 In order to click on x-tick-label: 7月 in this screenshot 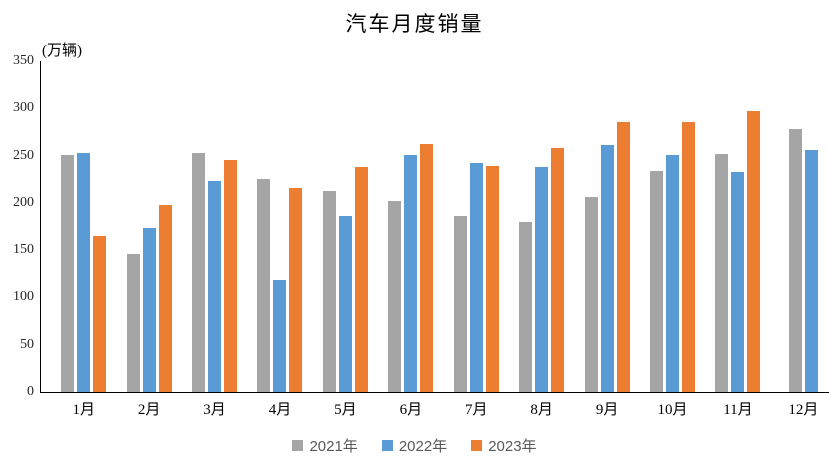, I will do `click(476, 410)`.